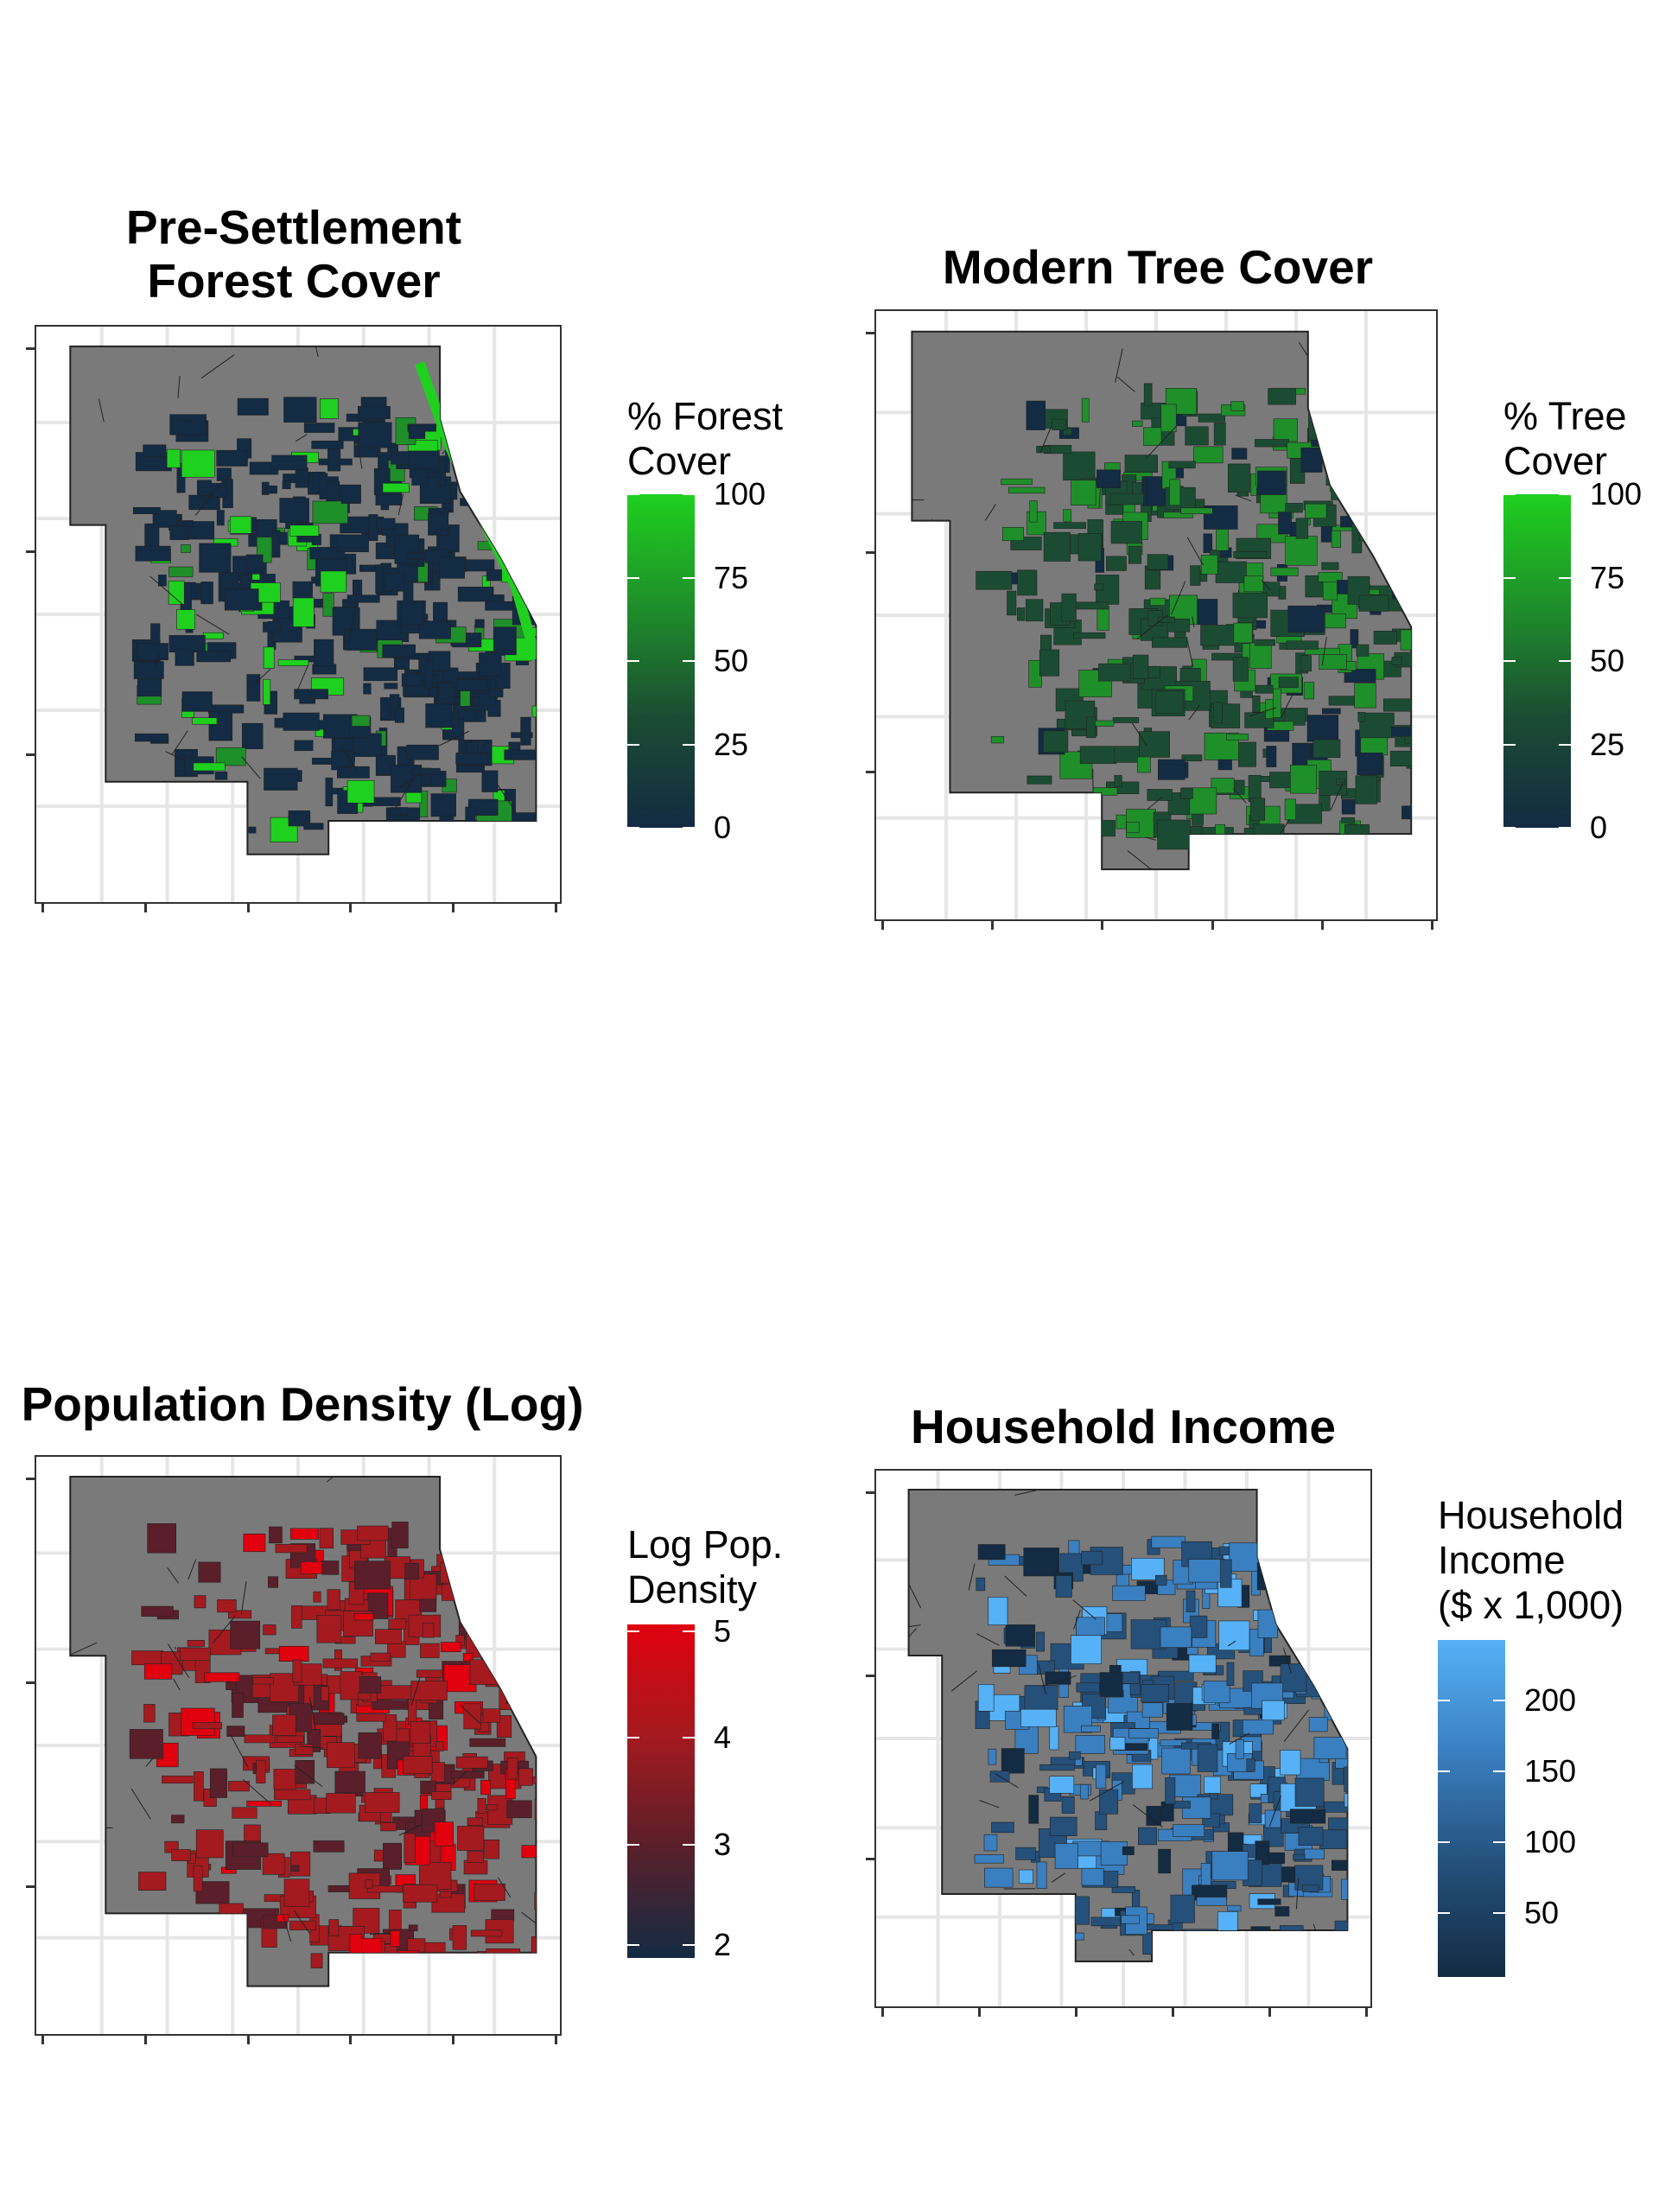 The width and height of the screenshot is (1659, 2212). I want to click on legend-title-tree: % Tree Cover, so click(1565, 438).